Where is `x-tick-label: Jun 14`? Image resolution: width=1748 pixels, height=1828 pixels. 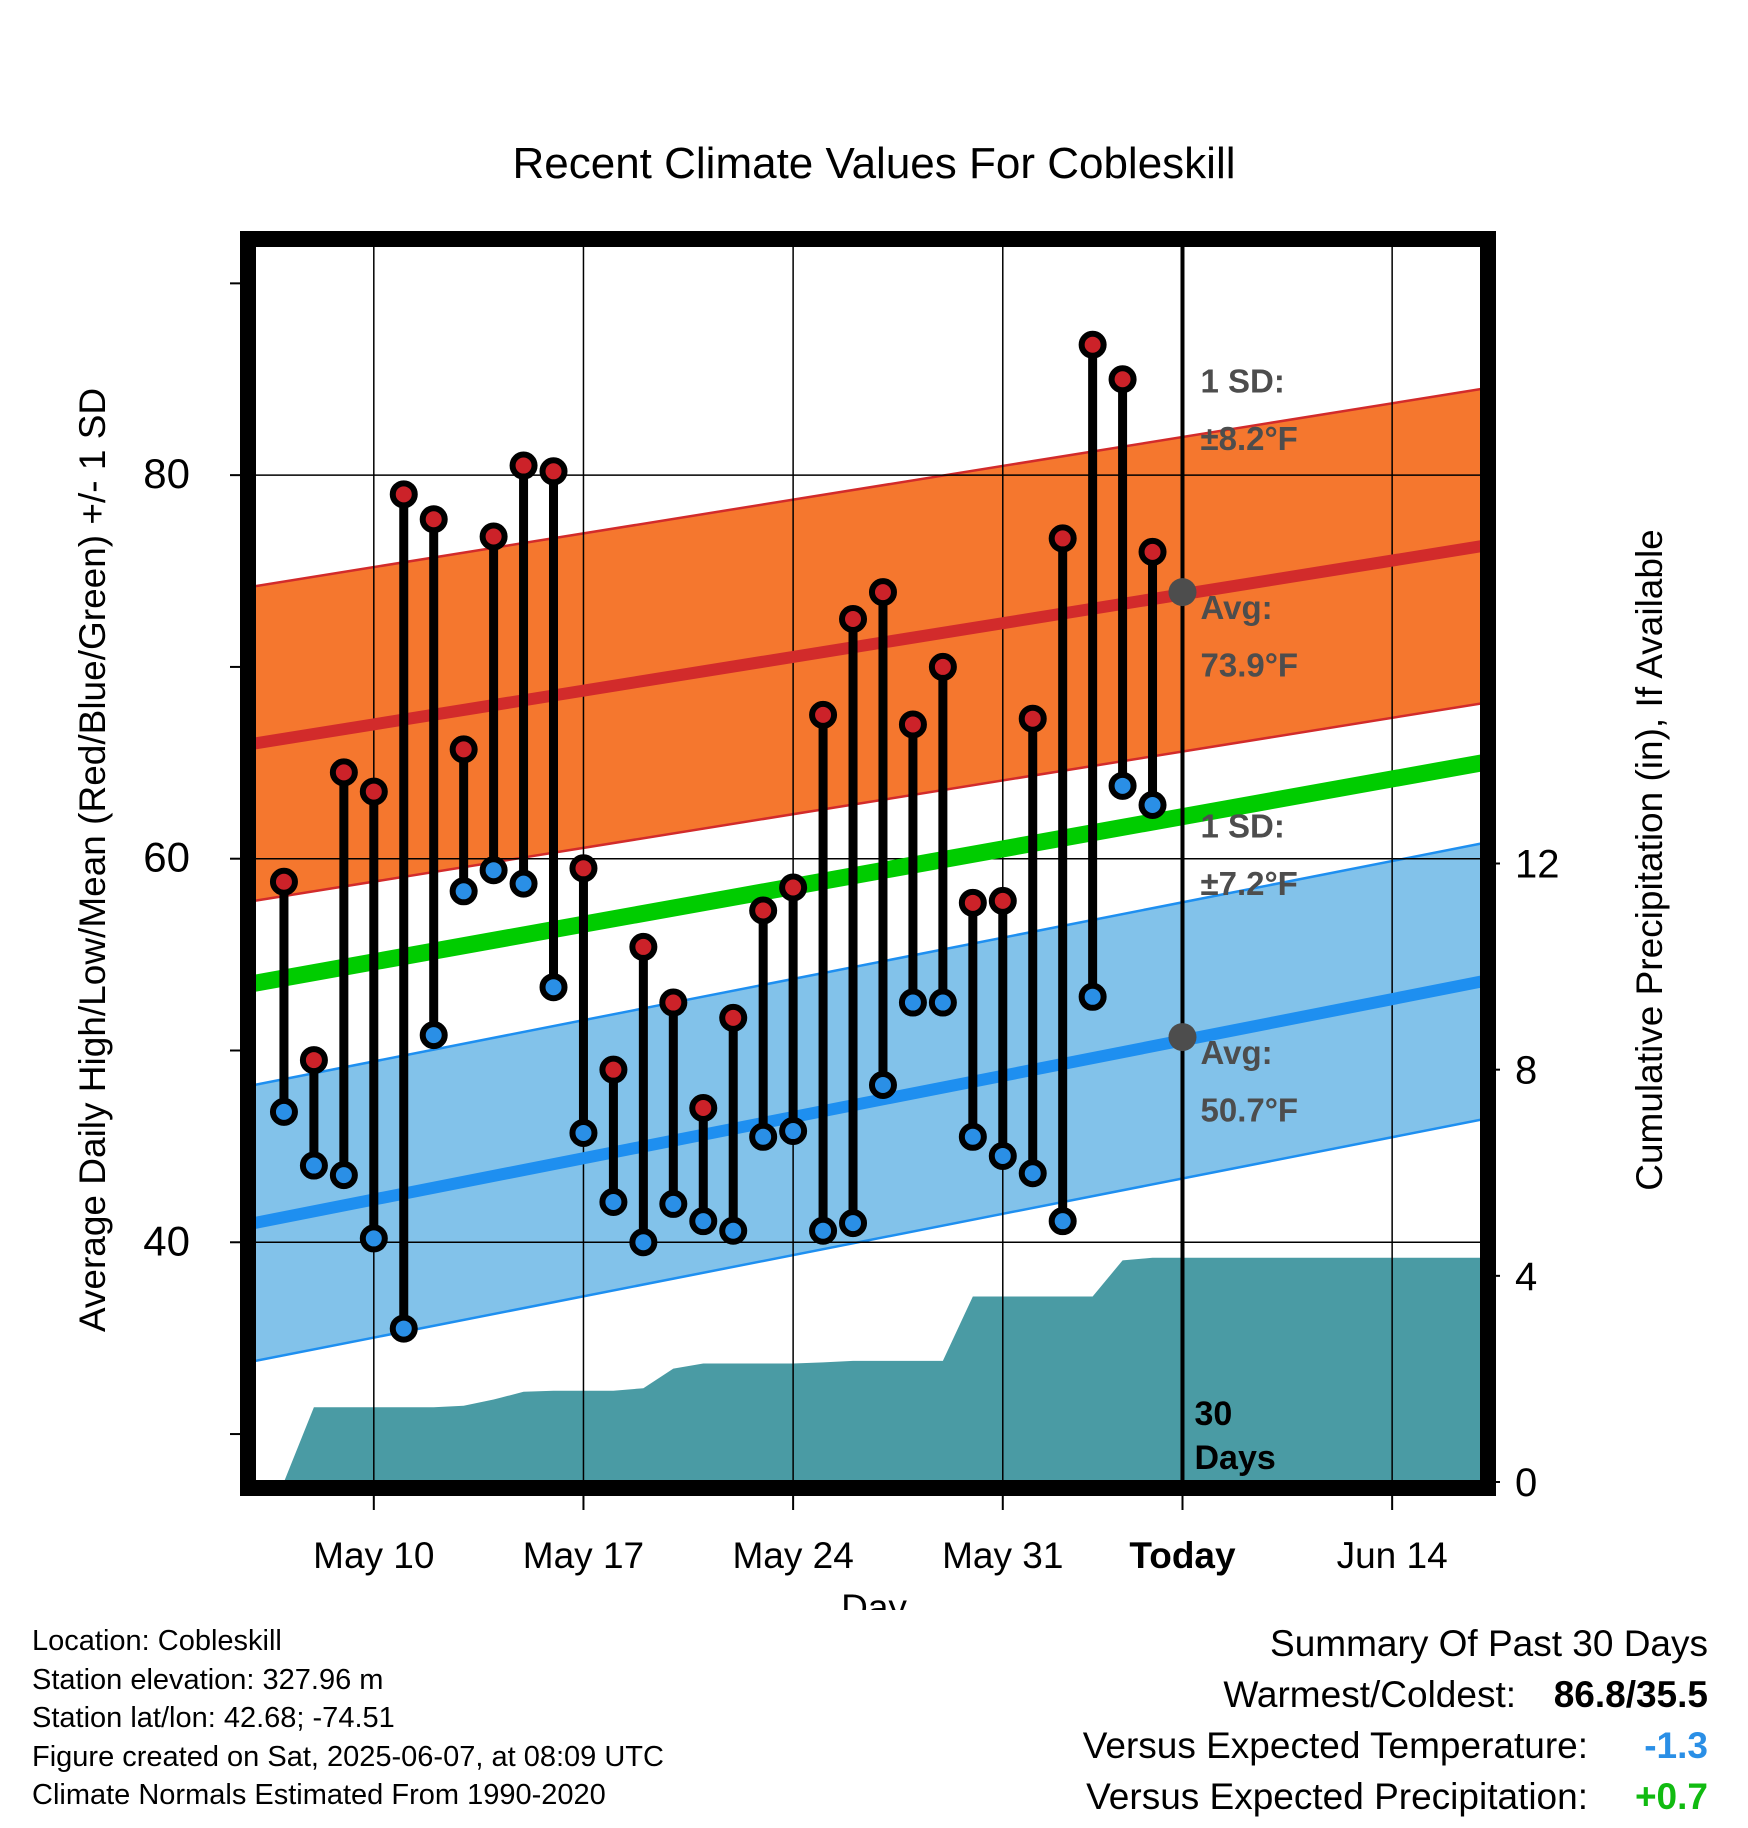
x-tick-label: Jun 14 is located at coordinates (1392, 1555).